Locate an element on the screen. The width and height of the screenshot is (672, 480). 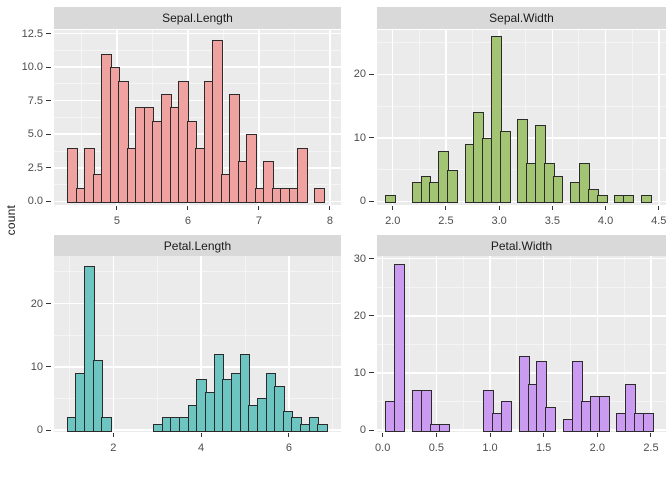
y-axis-tick-label: 12.5 is located at coordinates (32, 33).